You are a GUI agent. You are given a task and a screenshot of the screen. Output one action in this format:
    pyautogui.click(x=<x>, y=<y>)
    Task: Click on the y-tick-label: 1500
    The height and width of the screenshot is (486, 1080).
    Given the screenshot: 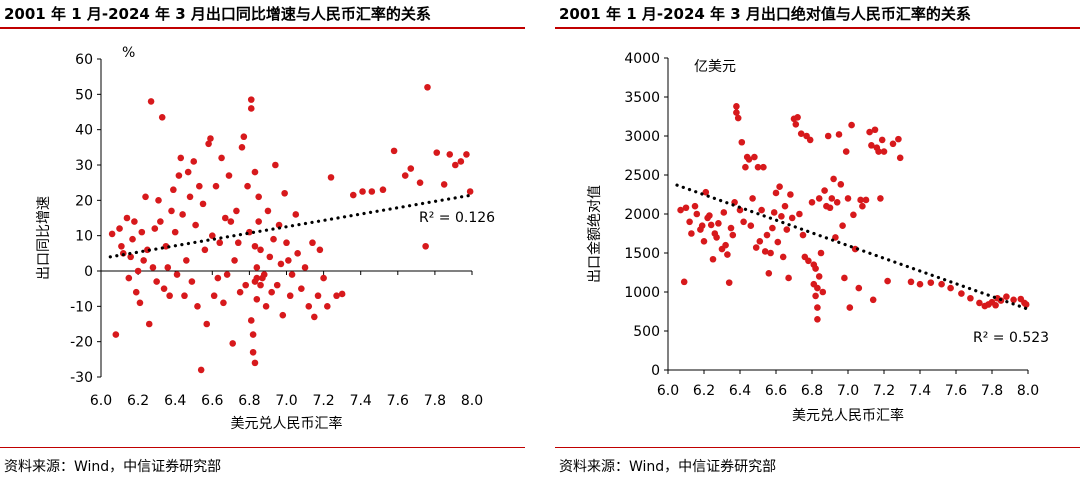 What is the action you would take?
    pyautogui.click(x=642, y=254)
    